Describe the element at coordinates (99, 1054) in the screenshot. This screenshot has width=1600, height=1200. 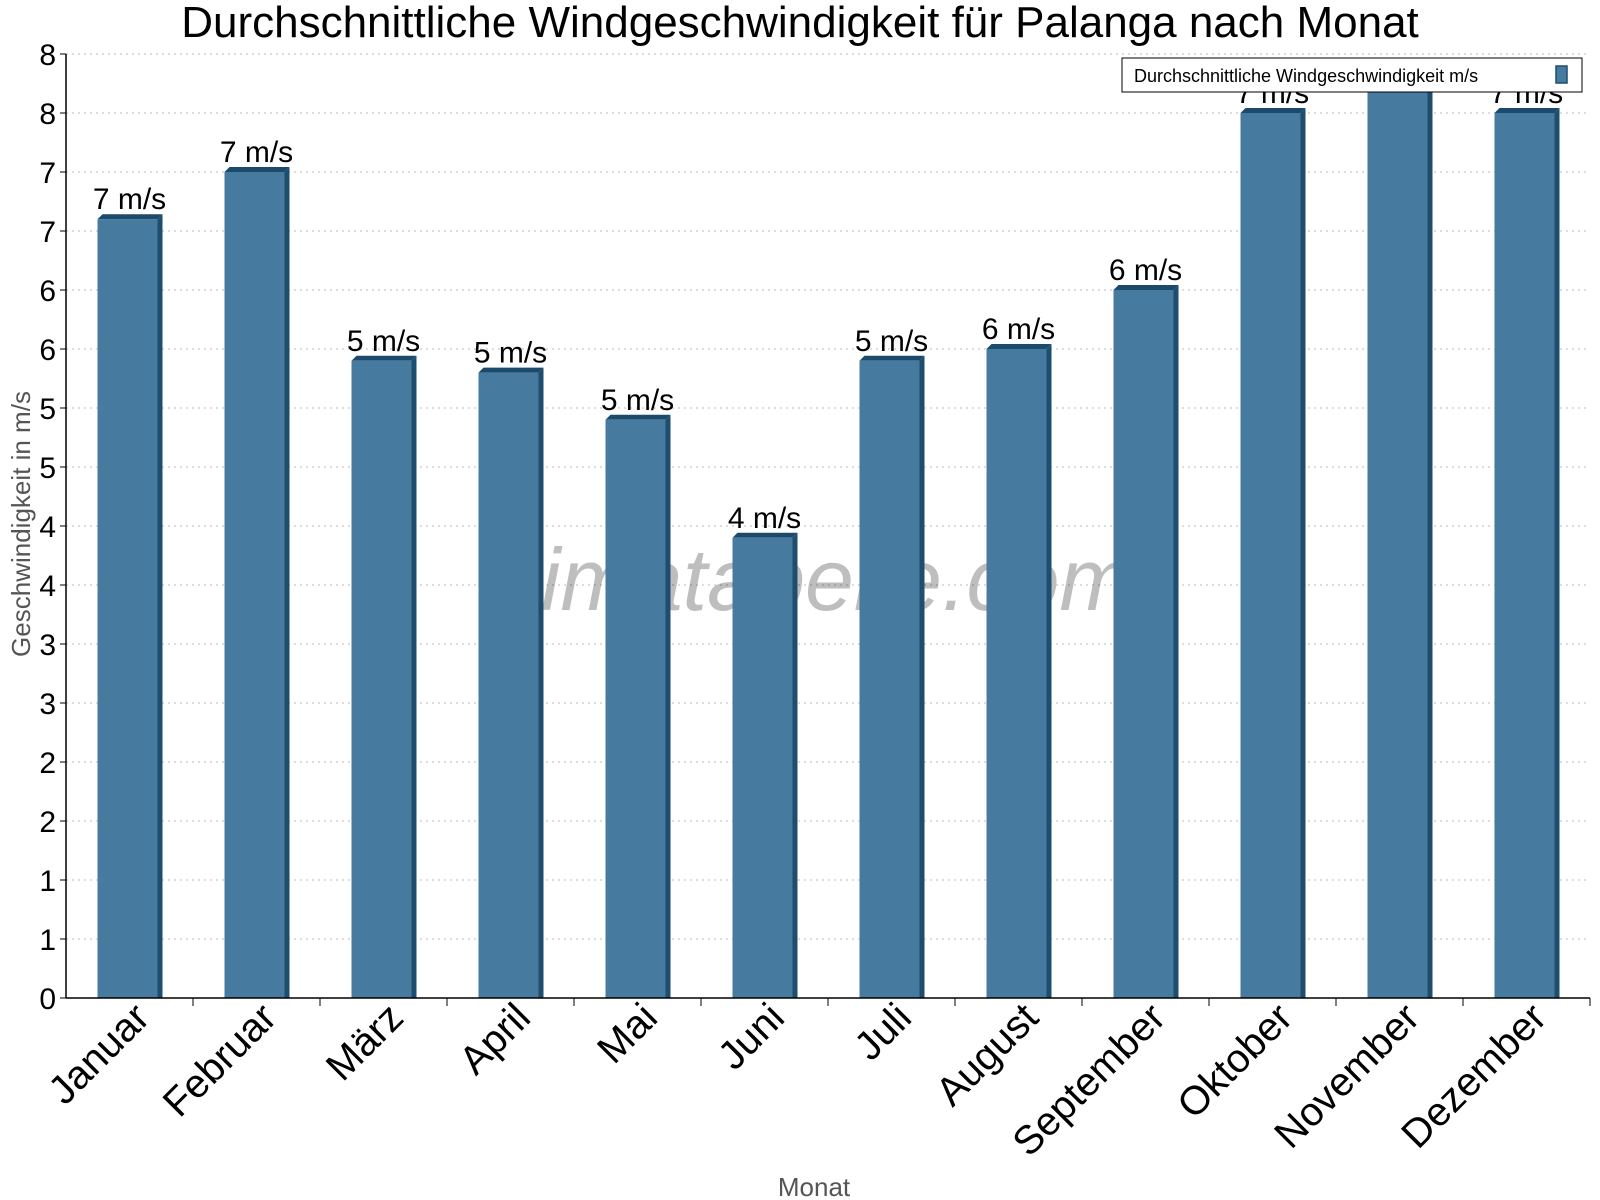
I see `x-tick-label: Januar` at that location.